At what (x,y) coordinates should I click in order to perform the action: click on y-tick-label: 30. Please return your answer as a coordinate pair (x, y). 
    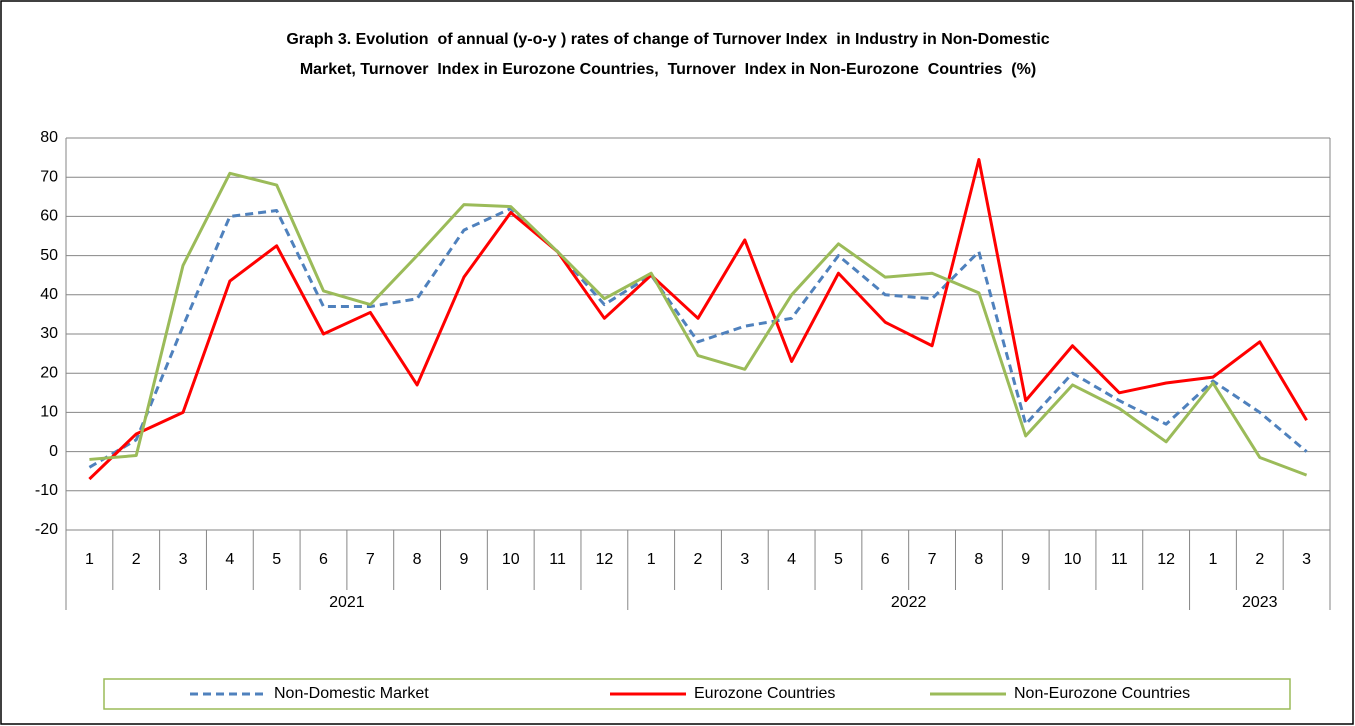
    Looking at the image, I should click on (49, 333).